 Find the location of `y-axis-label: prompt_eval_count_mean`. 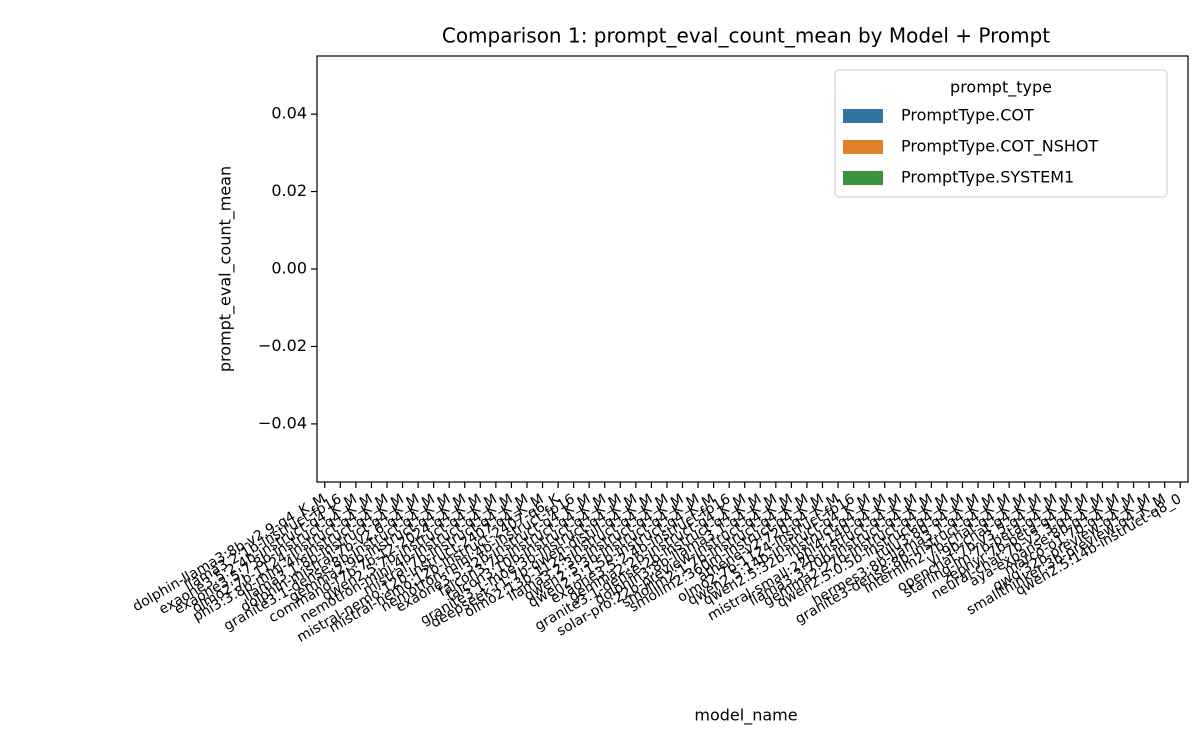

y-axis-label: prompt_eval_count_mean is located at coordinates (226, 269).